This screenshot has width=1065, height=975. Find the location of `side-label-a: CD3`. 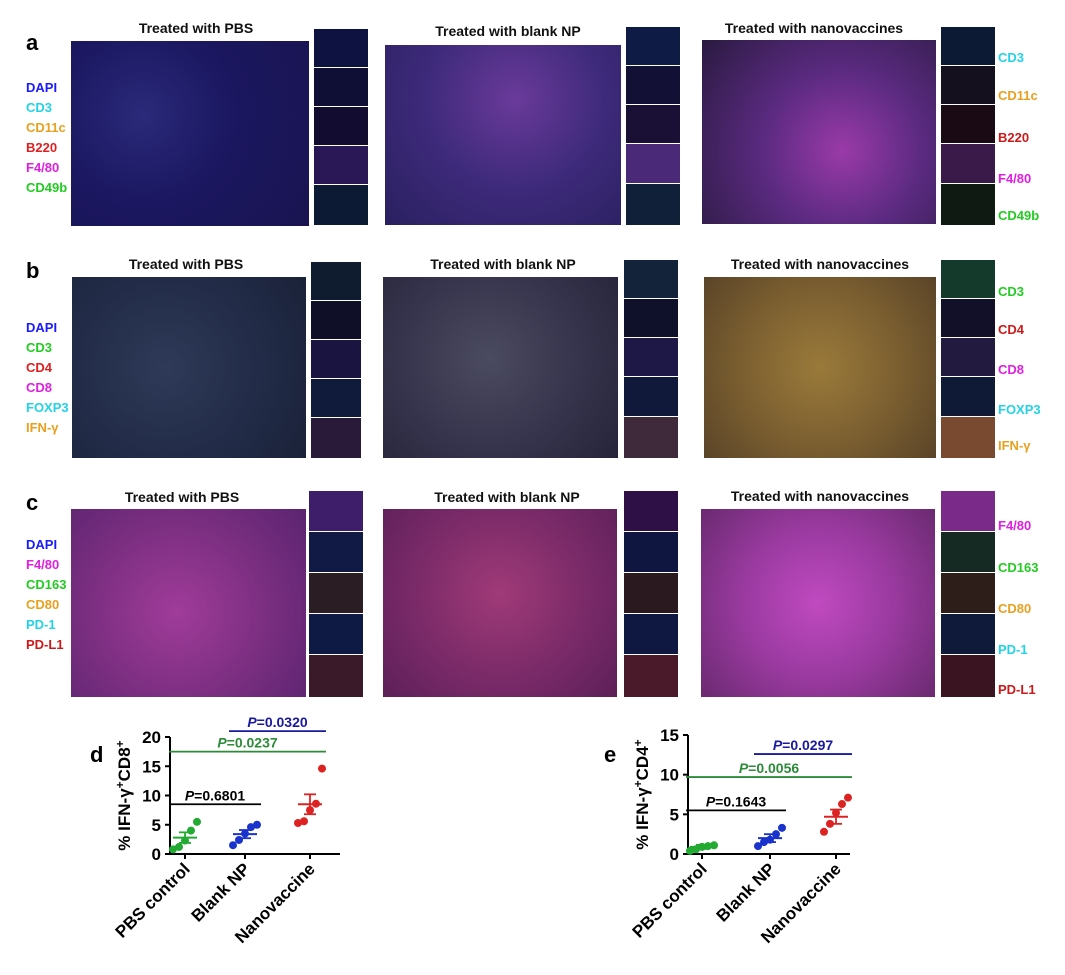

side-label-a: CD3 is located at coordinates (1011, 57).